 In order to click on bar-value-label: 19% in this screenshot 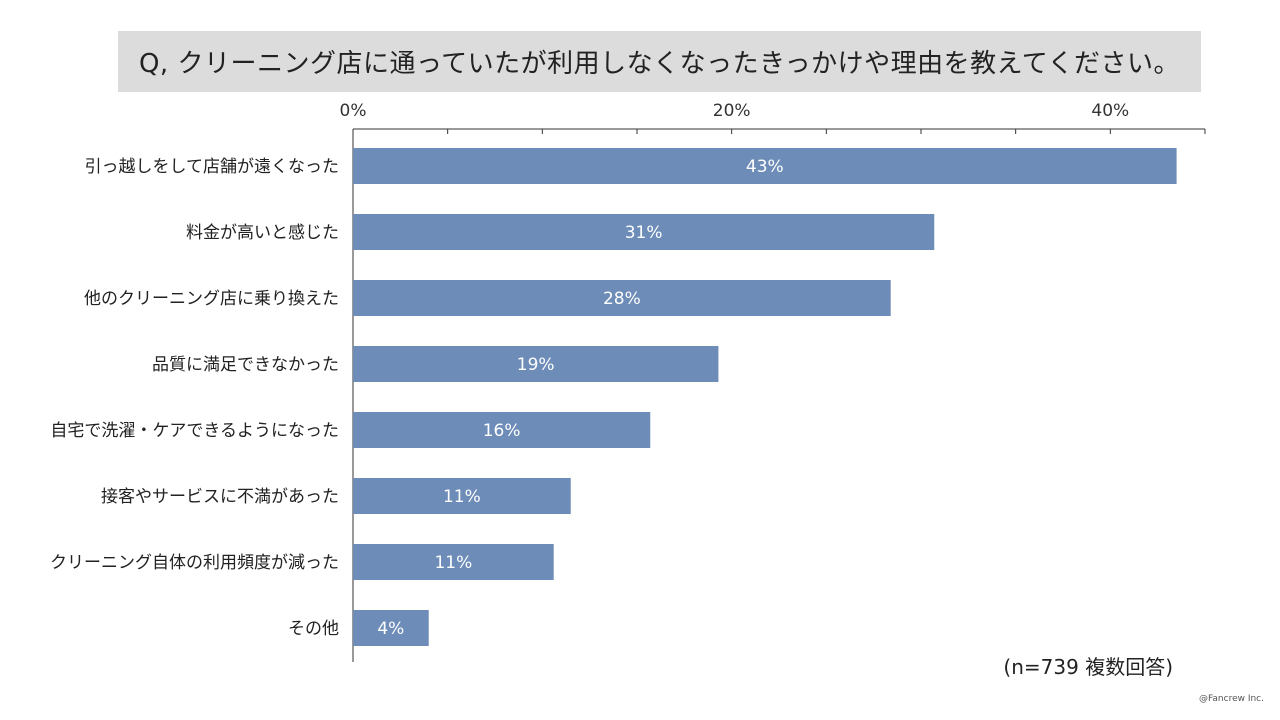, I will do `click(536, 365)`.